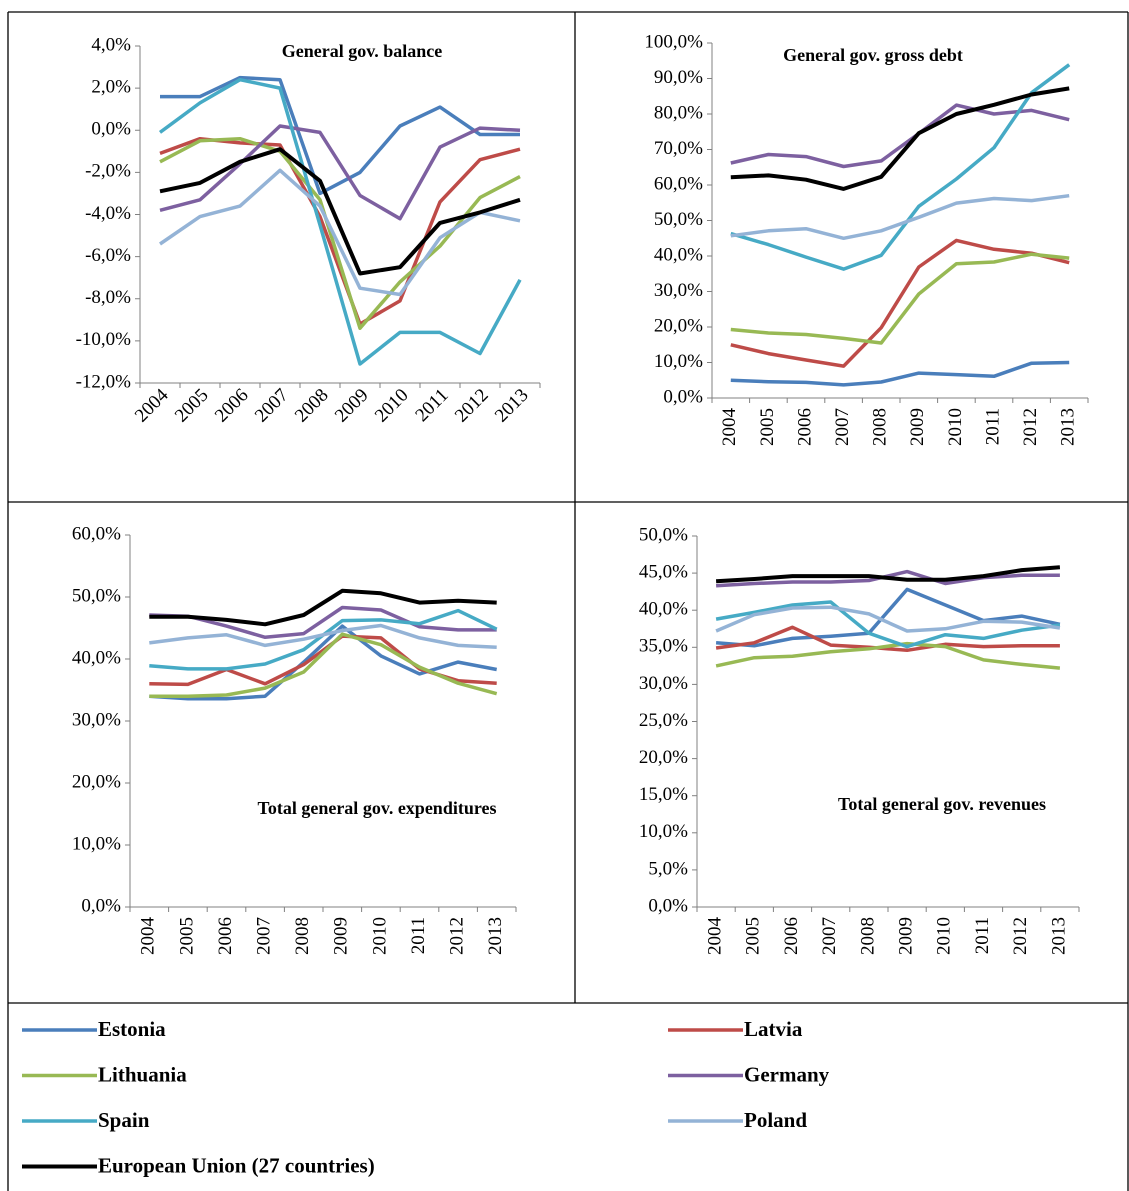  Describe the element at coordinates (942, 804) in the screenshot. I see `chart-title: Total general gov. revenues` at that location.